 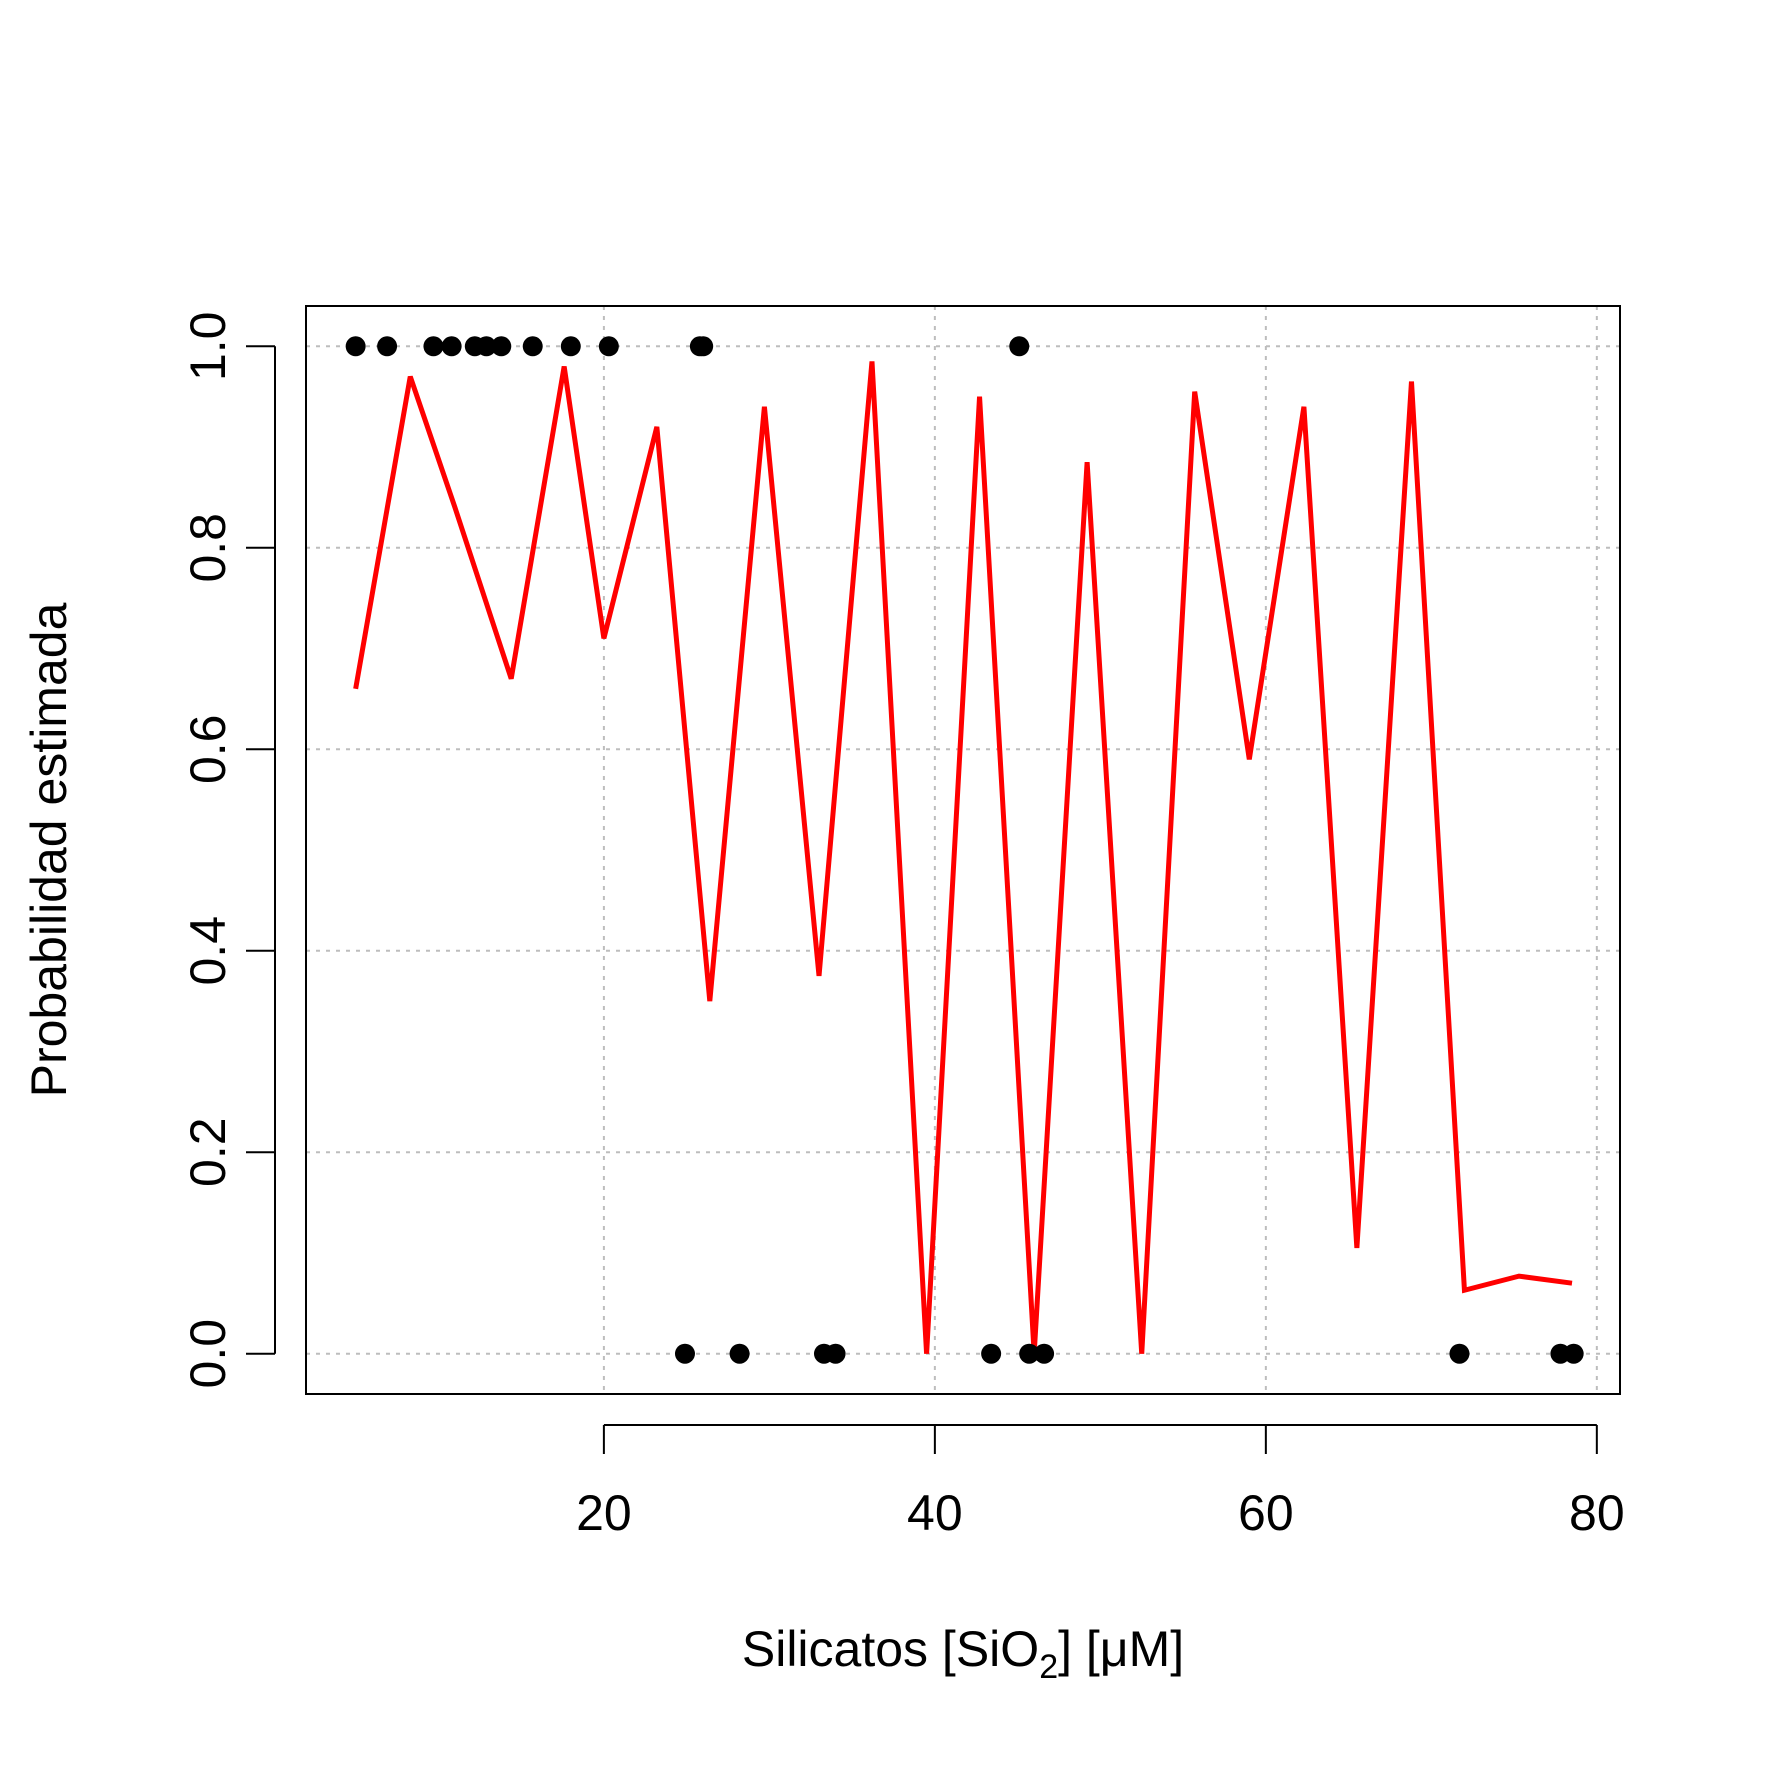 What do you see at coordinates (208, 951) in the screenshot?
I see `y-tick-label: 0.4` at bounding box center [208, 951].